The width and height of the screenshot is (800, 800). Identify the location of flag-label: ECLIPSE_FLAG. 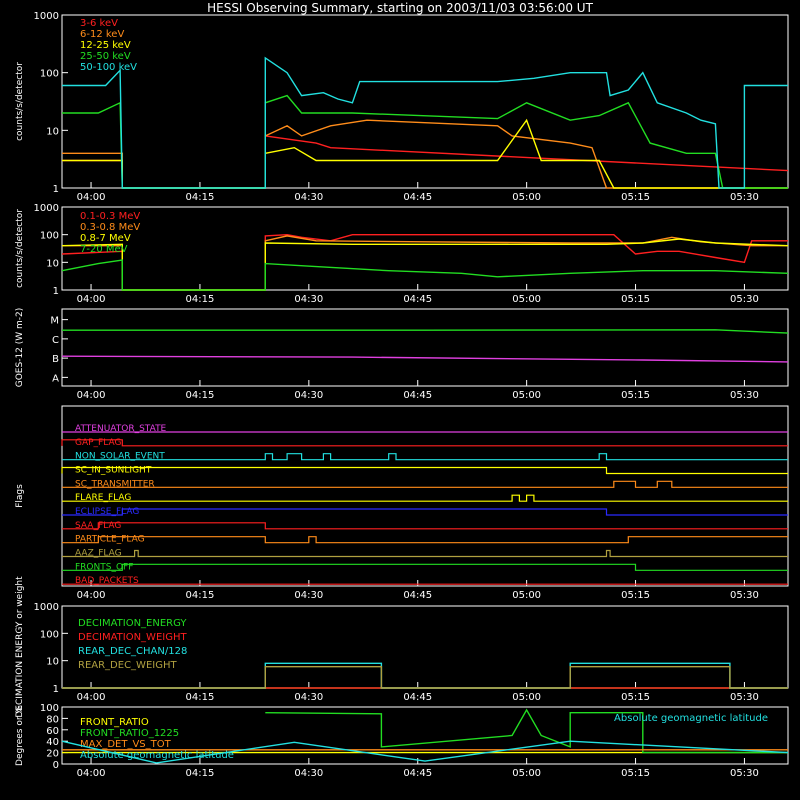
(107, 512).